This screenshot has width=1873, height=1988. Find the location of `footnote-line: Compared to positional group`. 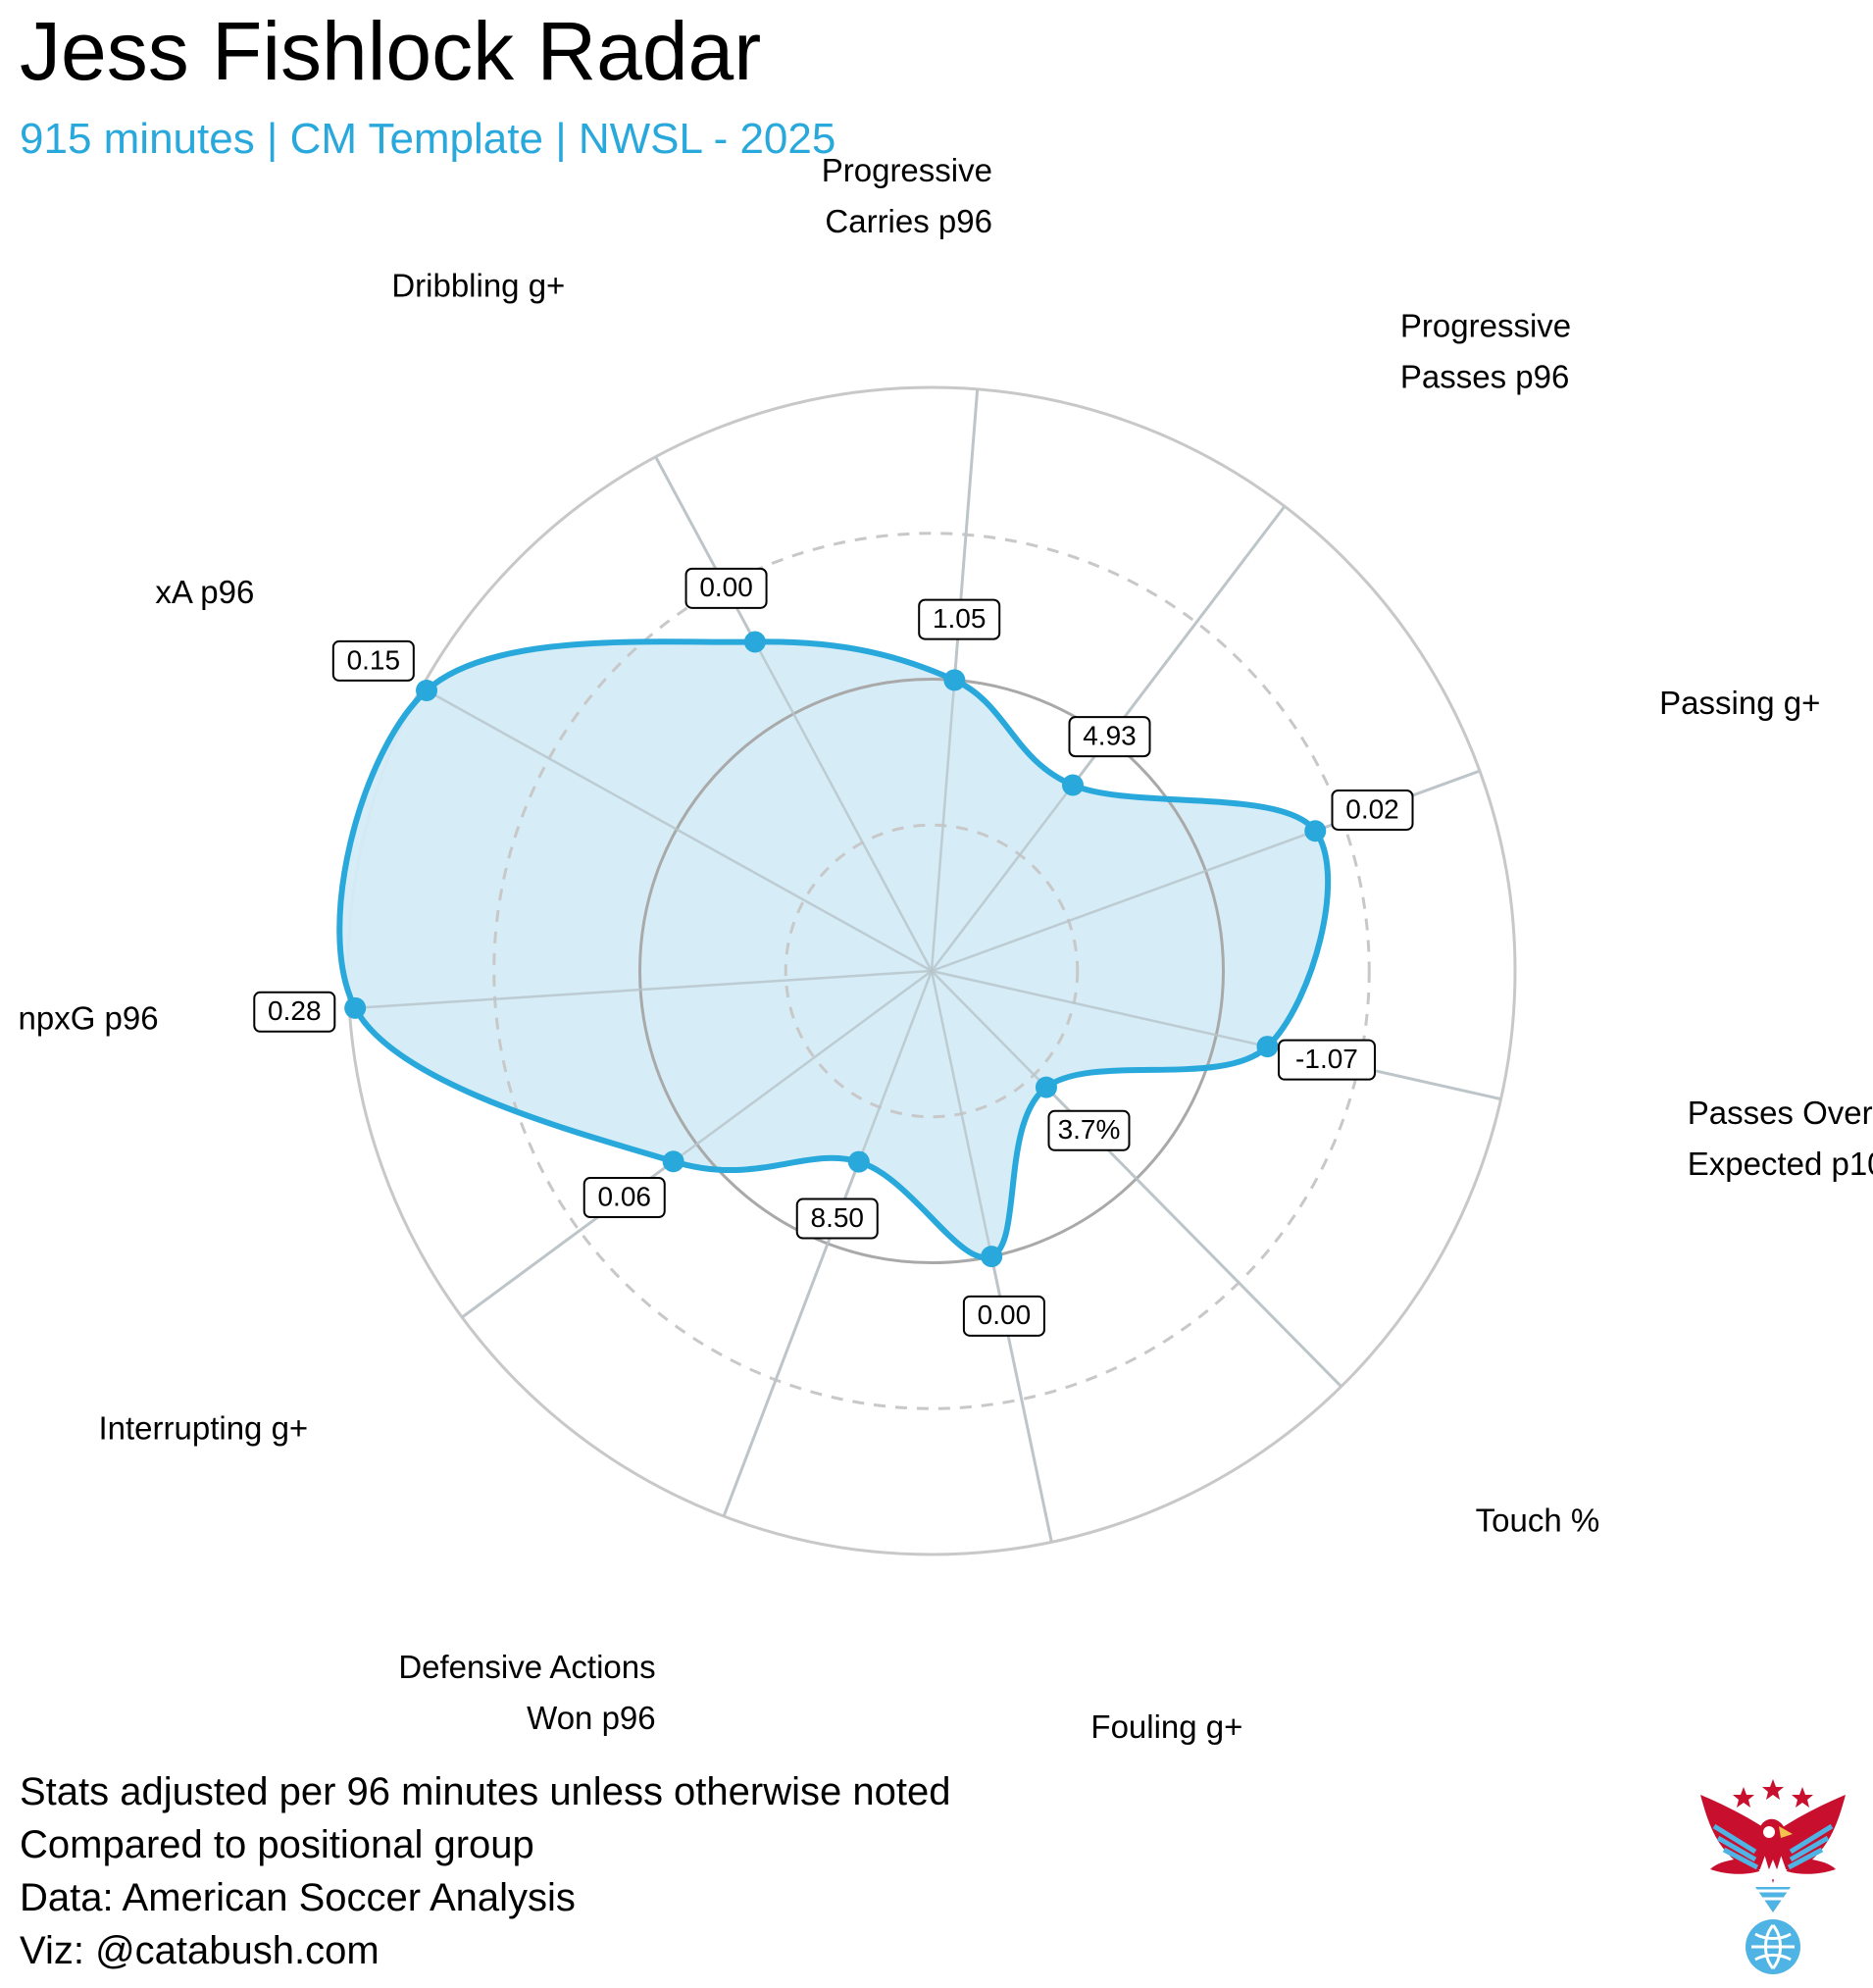

footnote-line: Compared to positional group is located at coordinates (277, 1844).